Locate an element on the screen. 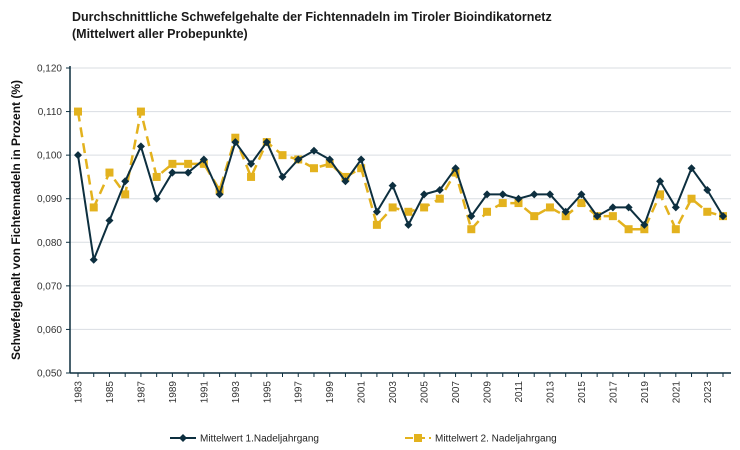  x-tick-label: 2009 is located at coordinates (488, 392).